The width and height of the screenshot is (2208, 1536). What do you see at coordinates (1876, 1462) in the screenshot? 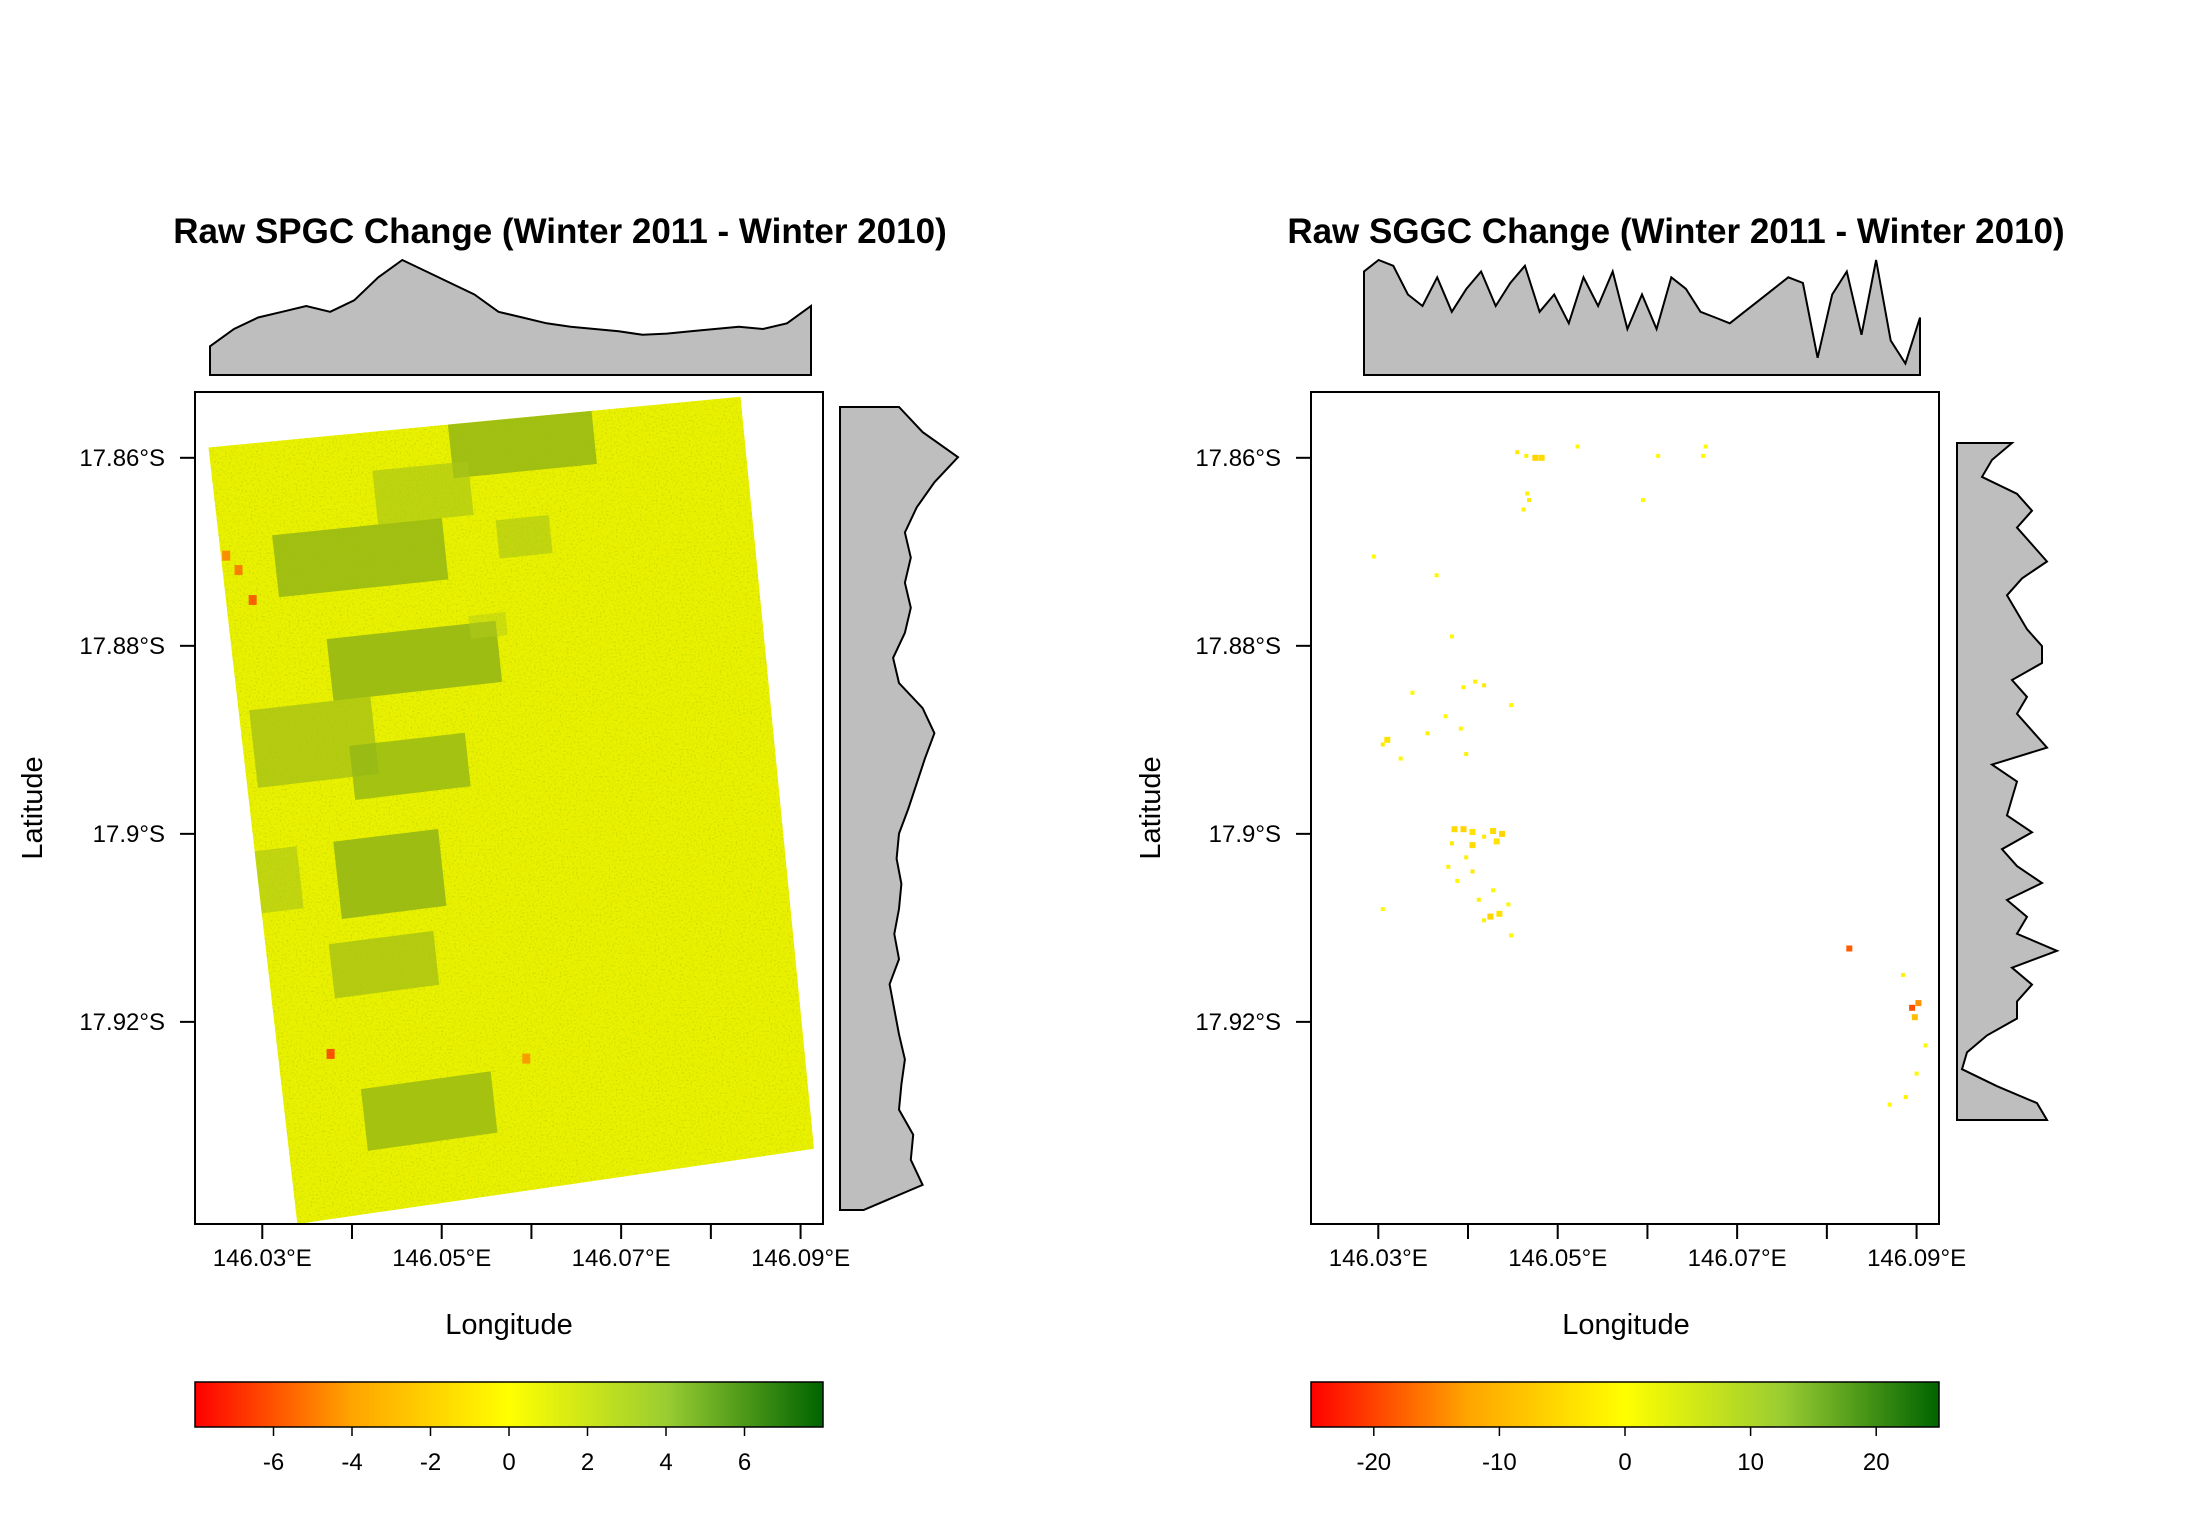
I see `colorbar-tick-label: 20` at bounding box center [1876, 1462].